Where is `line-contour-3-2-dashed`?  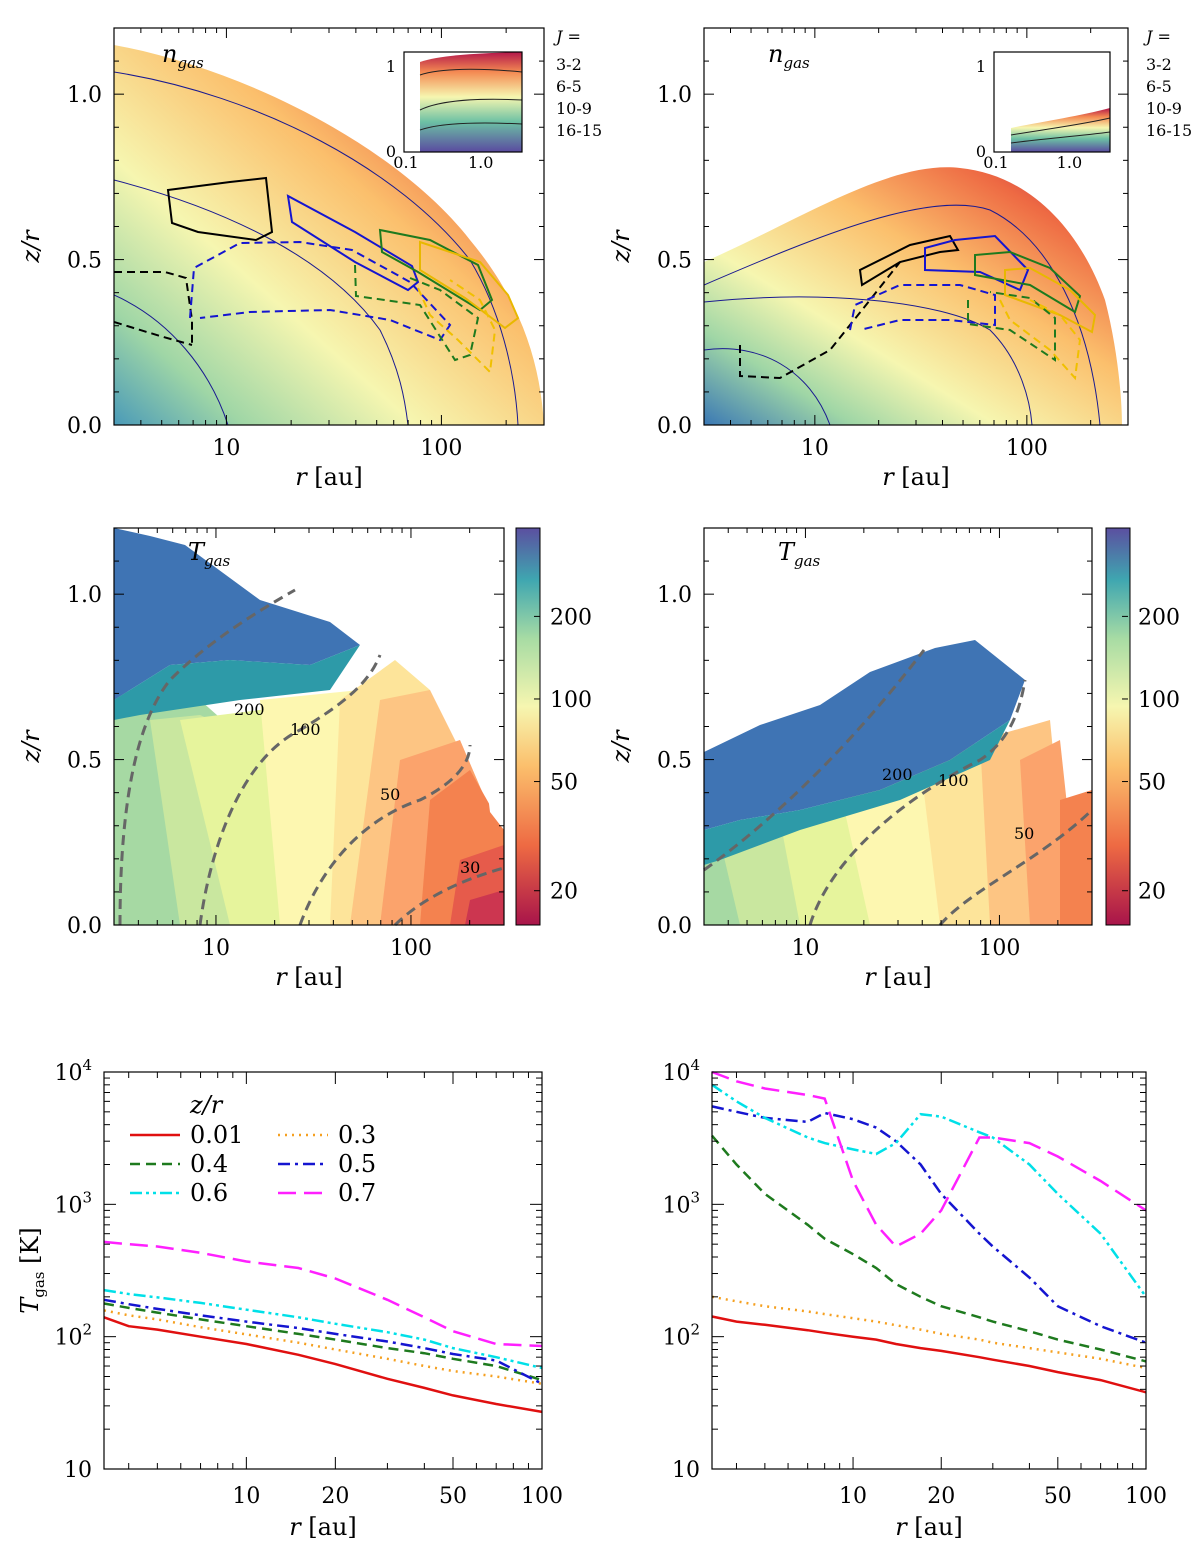
line-contour-3-2-dashed is located at coordinates (1040, 340).